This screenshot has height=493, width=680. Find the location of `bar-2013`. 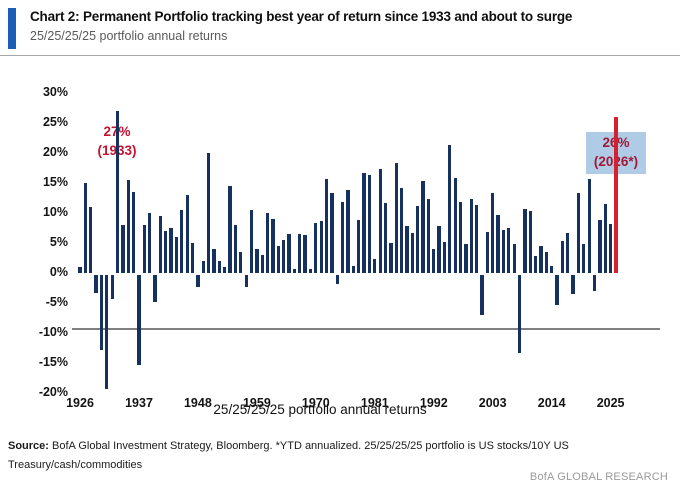

bar-2013 is located at coordinates (546, 262).